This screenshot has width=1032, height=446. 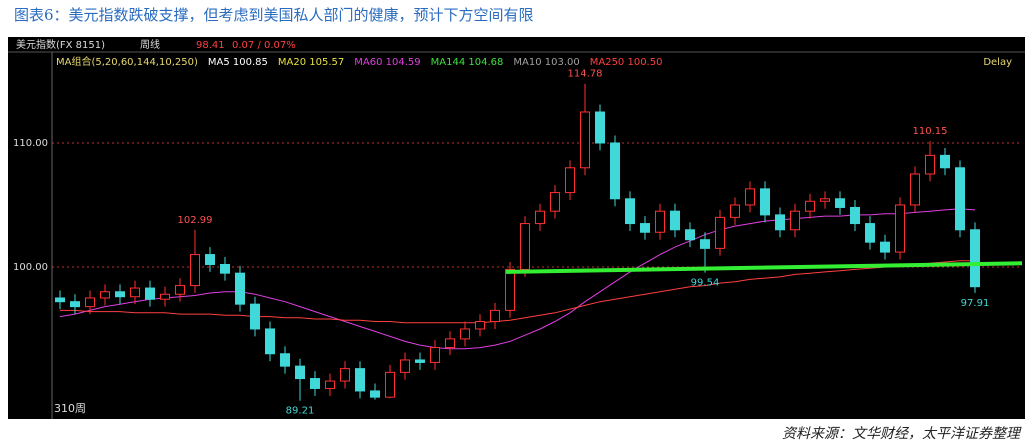 What do you see at coordinates (705, 283) in the screenshot?
I see `extreme-label: 99.54` at bounding box center [705, 283].